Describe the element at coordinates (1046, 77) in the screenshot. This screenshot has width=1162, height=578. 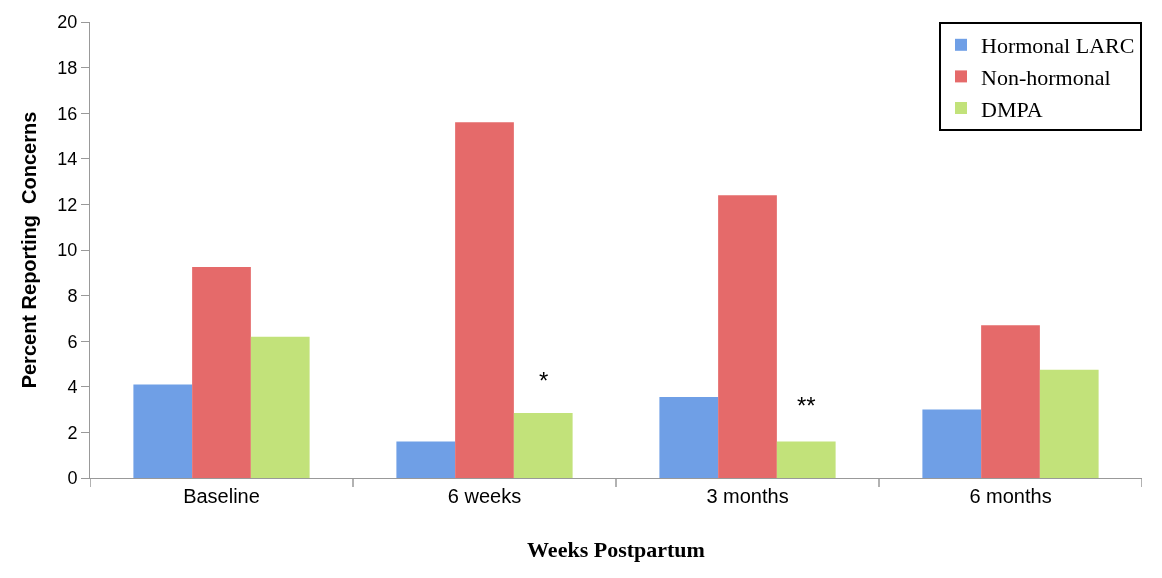
I see `legend-label: Non-hormonal` at that location.